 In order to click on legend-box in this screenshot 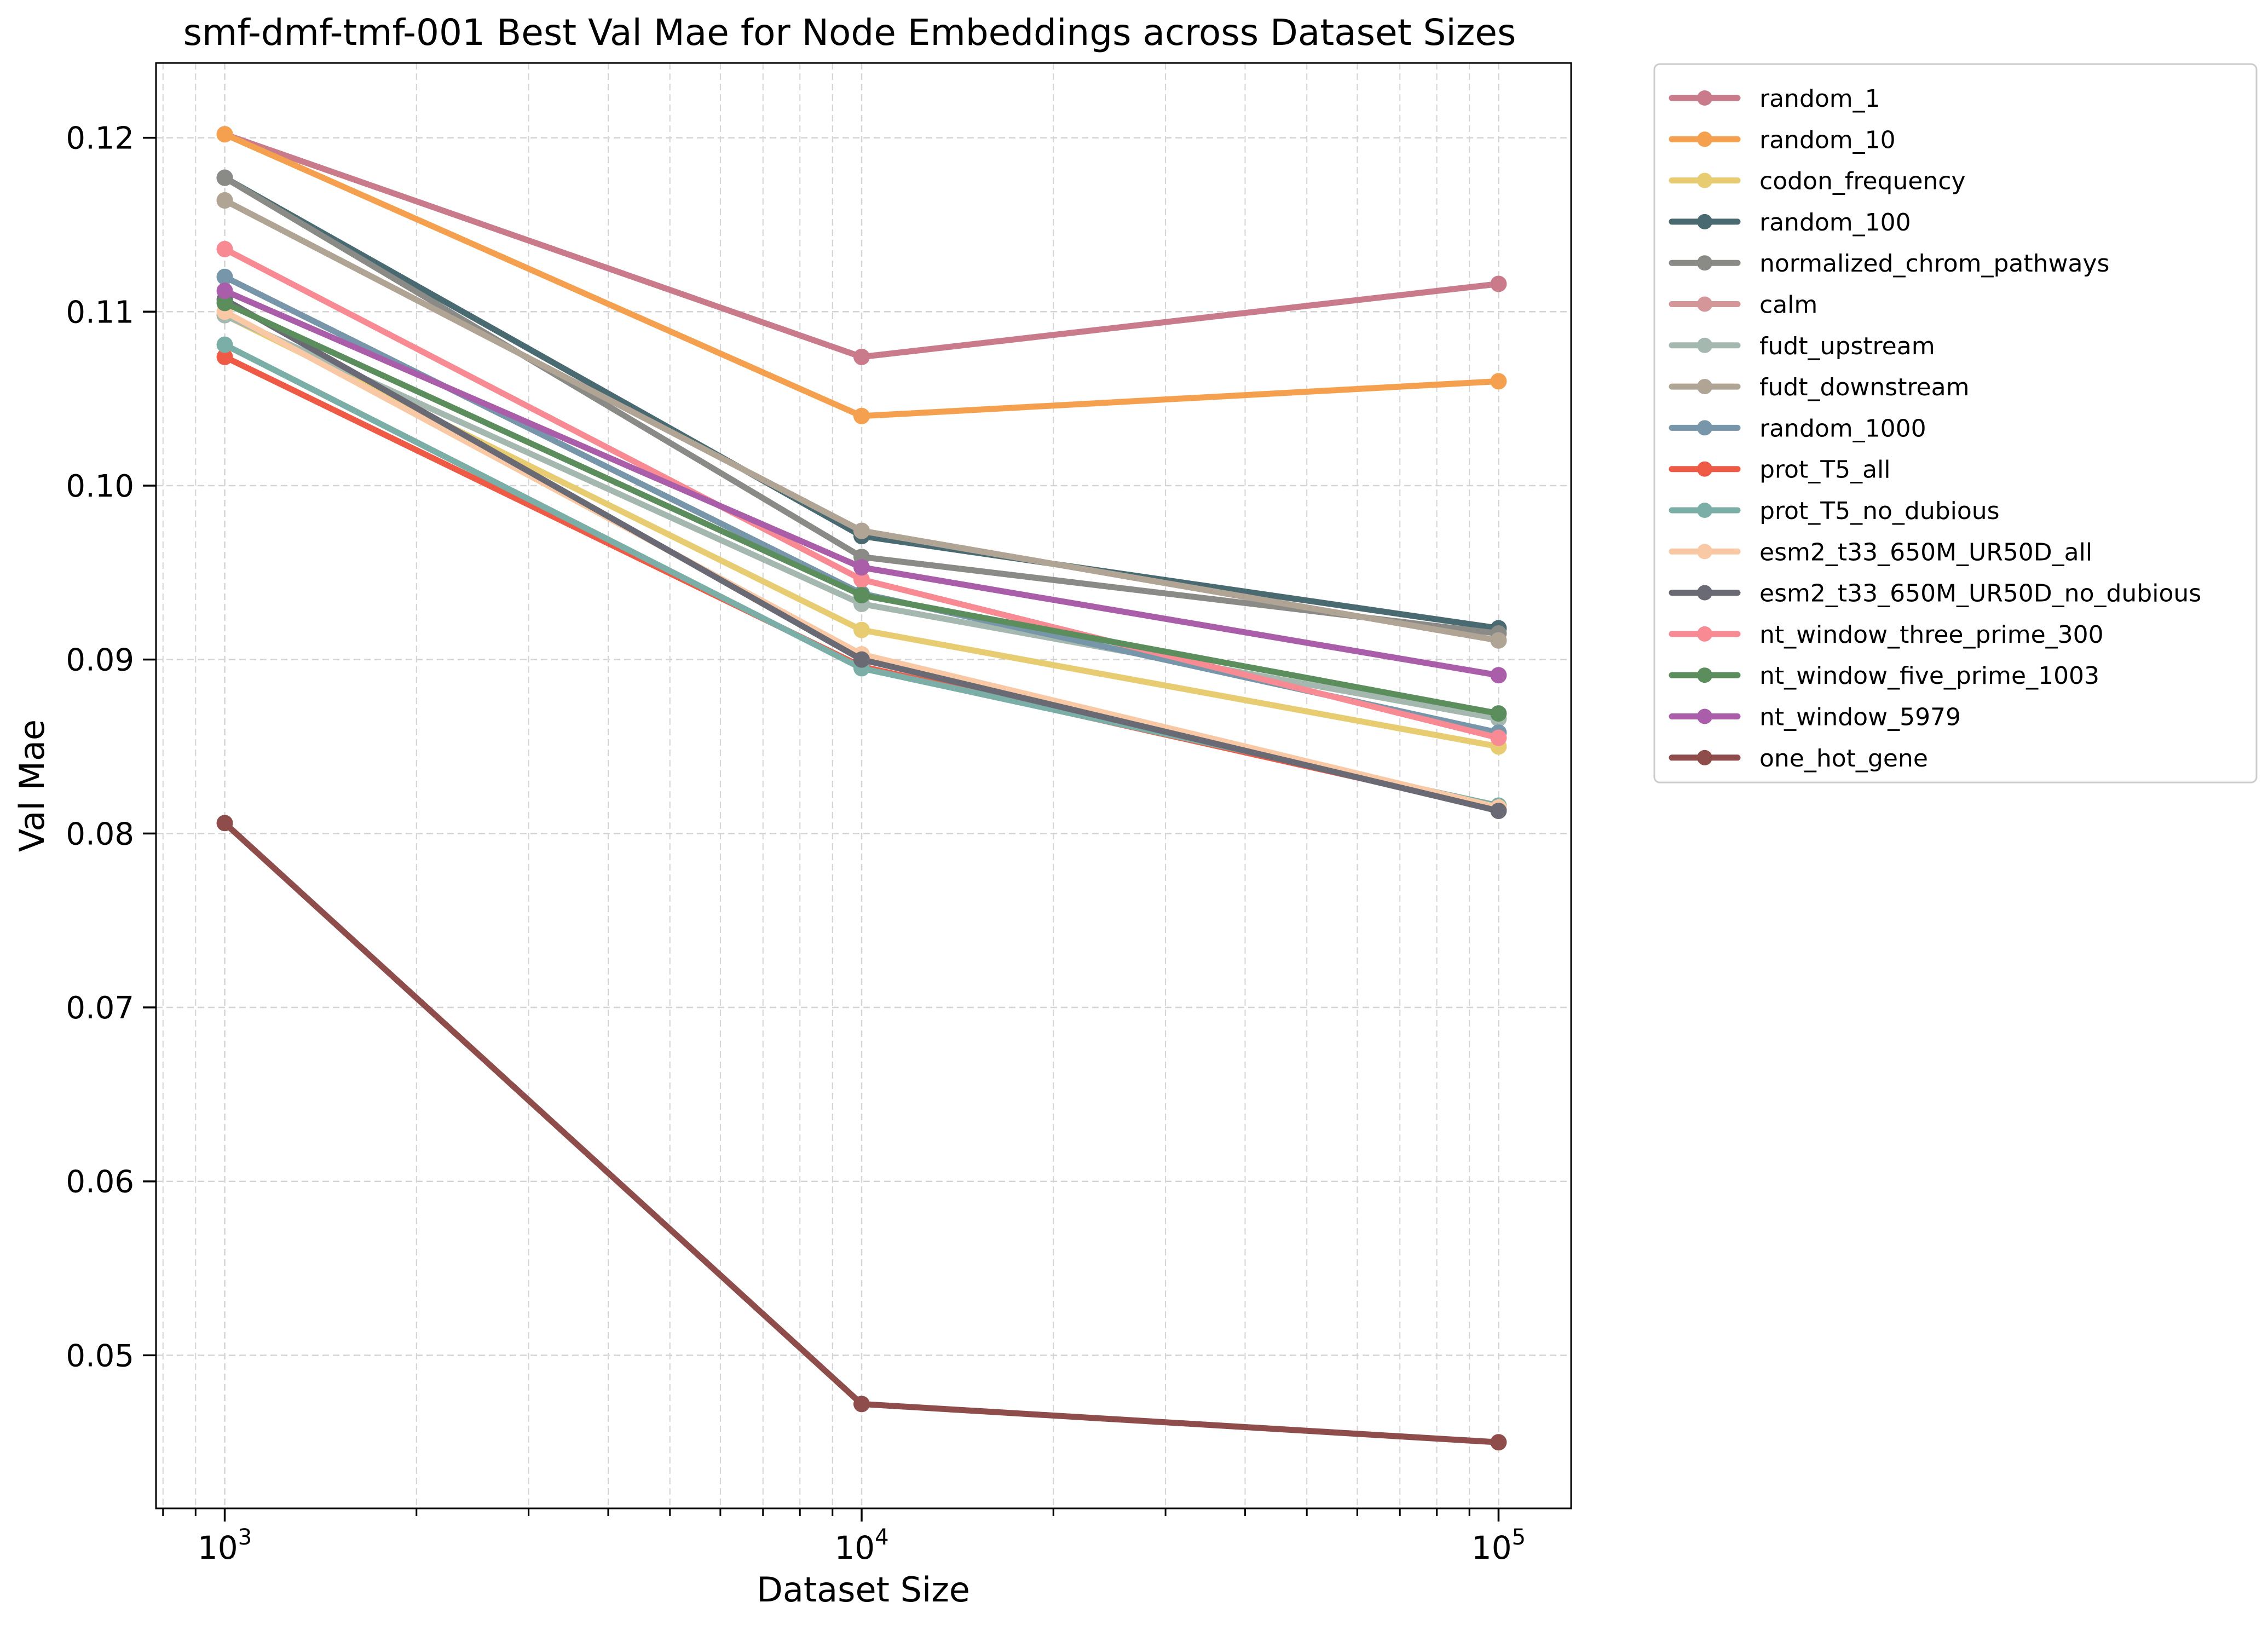, I will do `click(1956, 423)`.